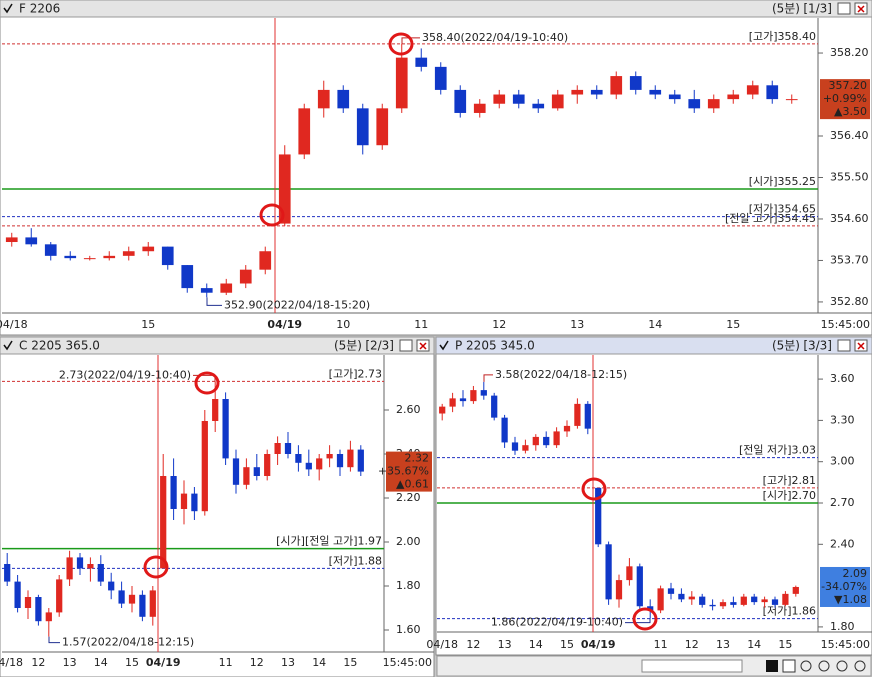 This screenshot has height=677, width=872. I want to click on price-box-label: -34.07%, so click(844, 586).